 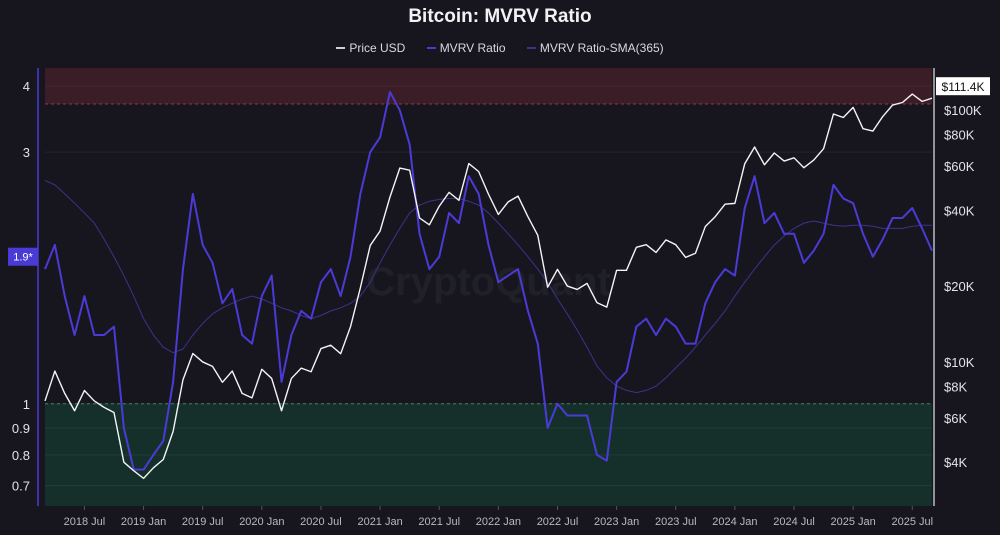 I want to click on legend-item-price: Price USD, so click(x=370, y=48).